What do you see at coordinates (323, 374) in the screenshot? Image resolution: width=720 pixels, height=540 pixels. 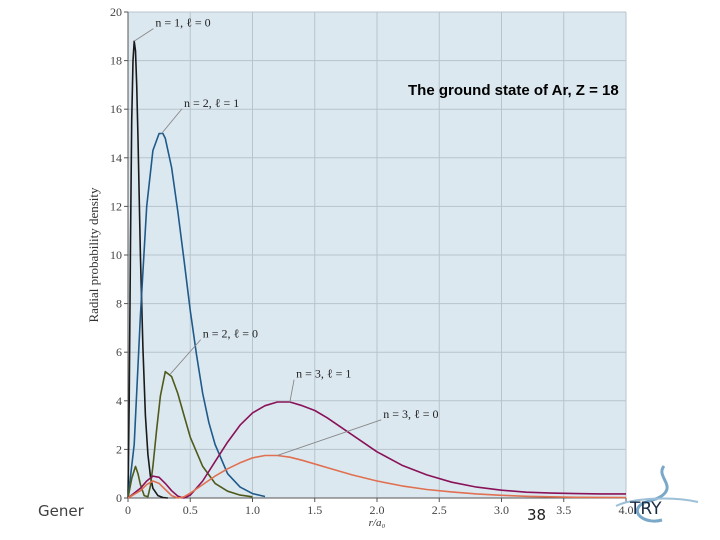 I see `annotation-label-4: n = 3, ℓ = 1` at bounding box center [323, 374].